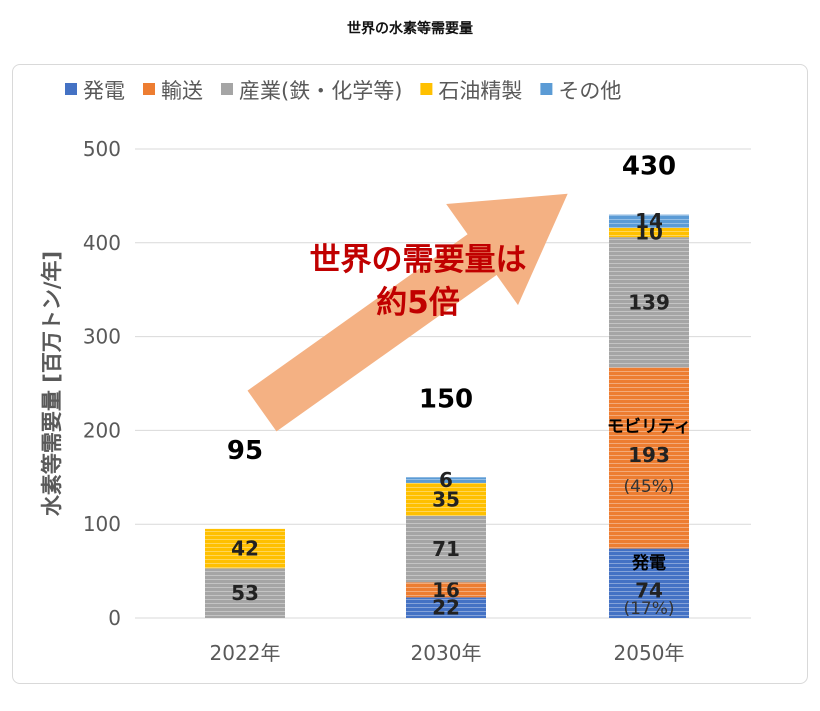 The width and height of the screenshot is (820, 711). I want to click on x-tick-label: 2022年, so click(245, 653).